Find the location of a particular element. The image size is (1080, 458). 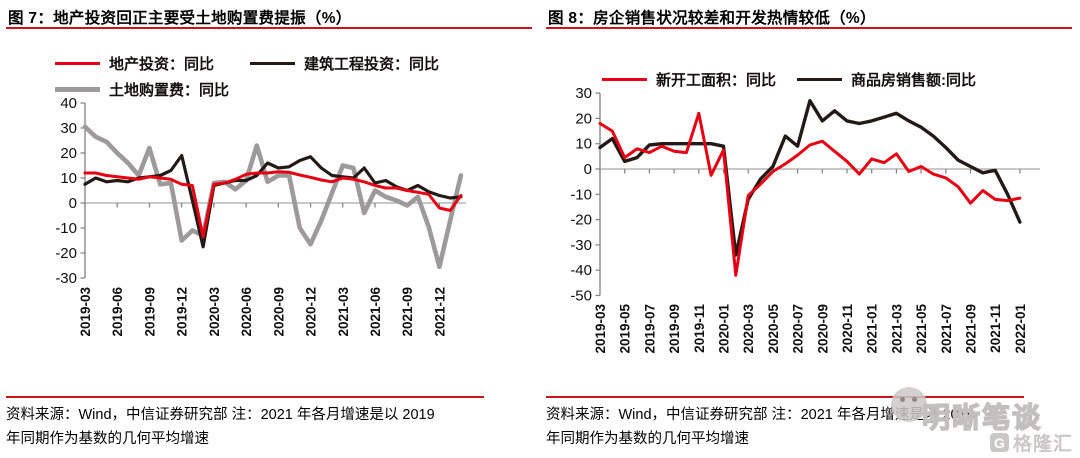

svg-text: 2021-06 is located at coordinates (375, 312).